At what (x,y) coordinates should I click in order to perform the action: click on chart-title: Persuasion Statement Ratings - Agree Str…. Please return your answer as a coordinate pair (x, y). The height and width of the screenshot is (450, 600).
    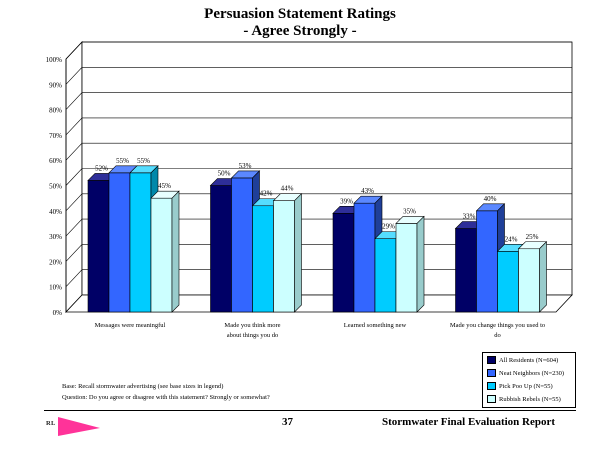
    Looking at the image, I should click on (300, 23).